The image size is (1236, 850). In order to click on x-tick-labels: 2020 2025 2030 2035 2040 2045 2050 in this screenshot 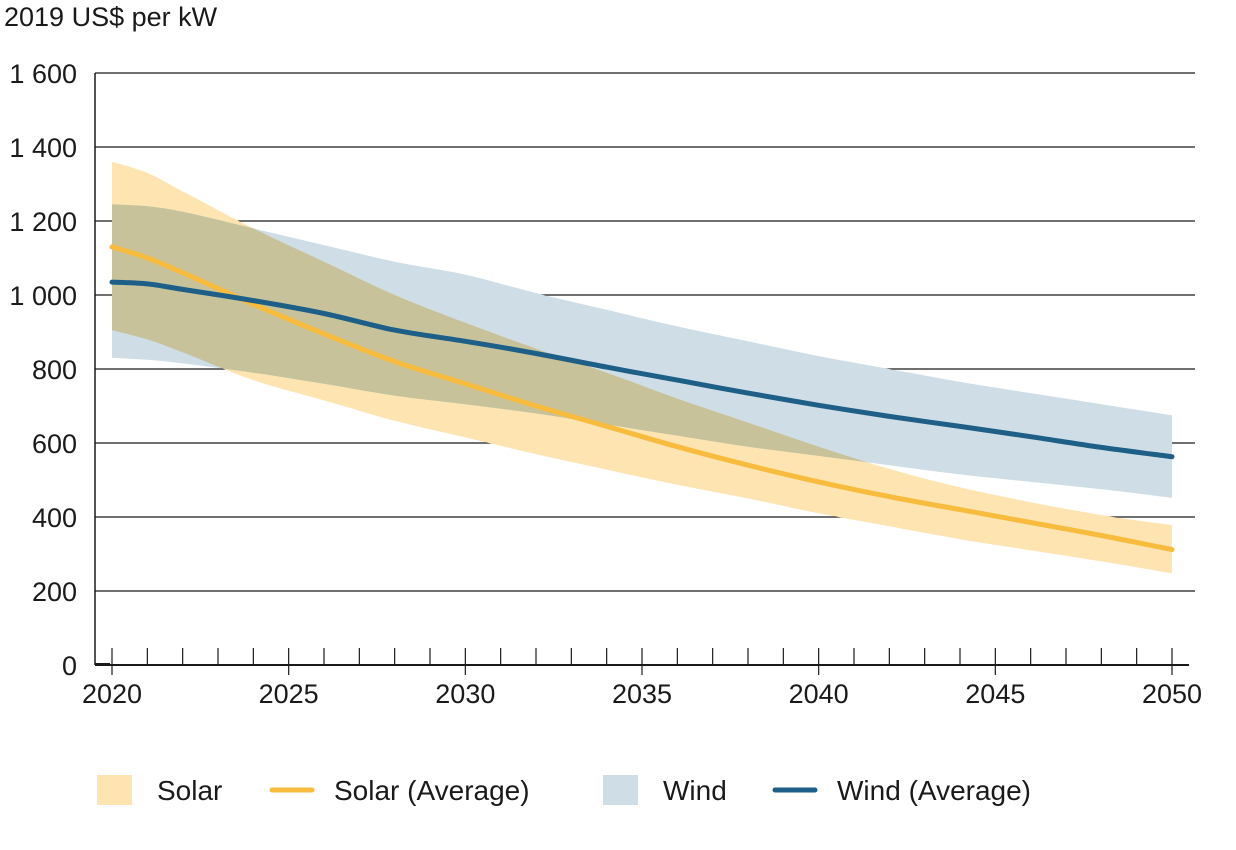, I will do `click(642, 694)`.